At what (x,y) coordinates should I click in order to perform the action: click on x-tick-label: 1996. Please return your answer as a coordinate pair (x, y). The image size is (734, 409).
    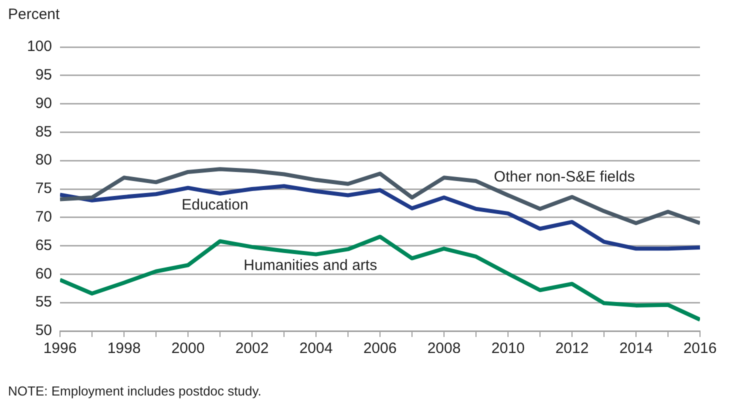
    Looking at the image, I should click on (60, 349).